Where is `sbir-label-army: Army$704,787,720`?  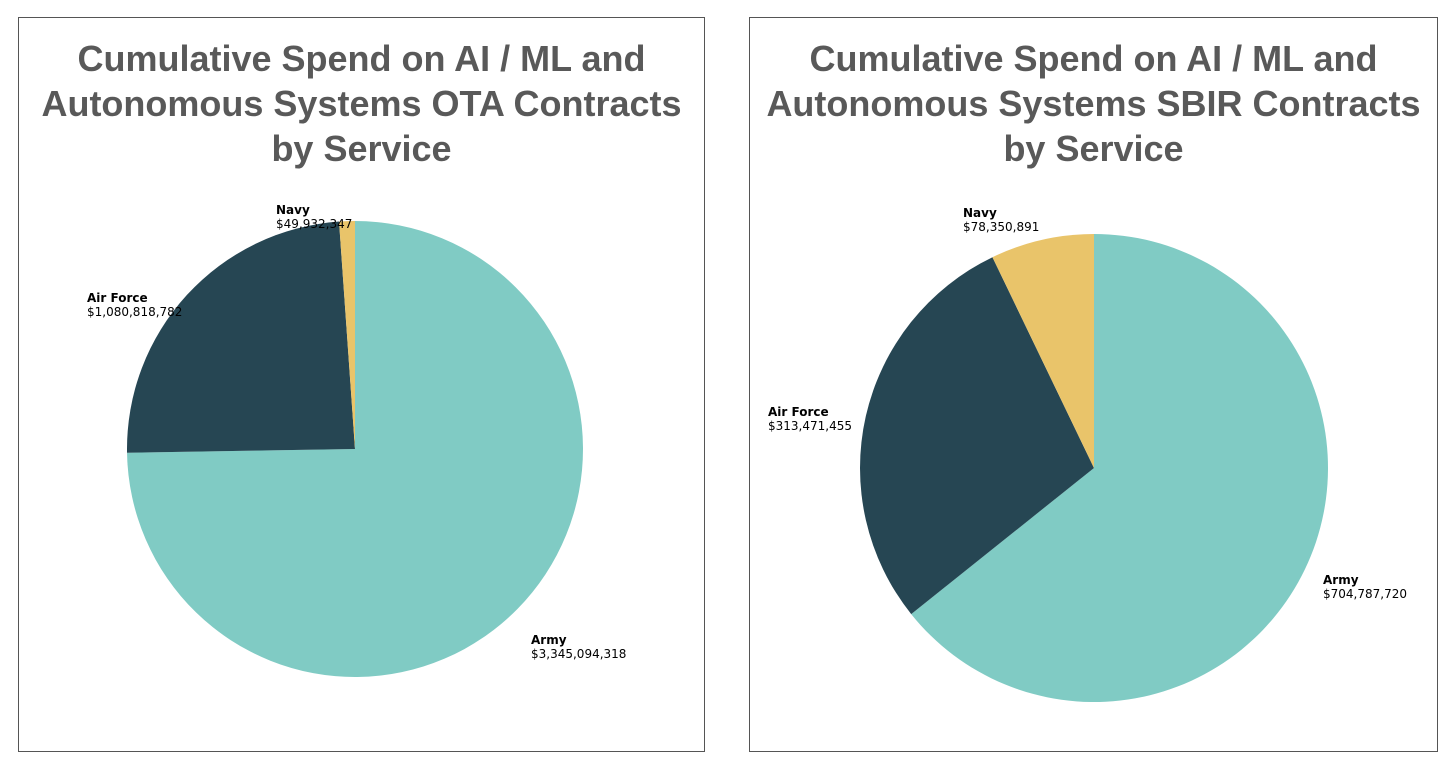 sbir-label-army: Army$704,787,720 is located at coordinates (1365, 587).